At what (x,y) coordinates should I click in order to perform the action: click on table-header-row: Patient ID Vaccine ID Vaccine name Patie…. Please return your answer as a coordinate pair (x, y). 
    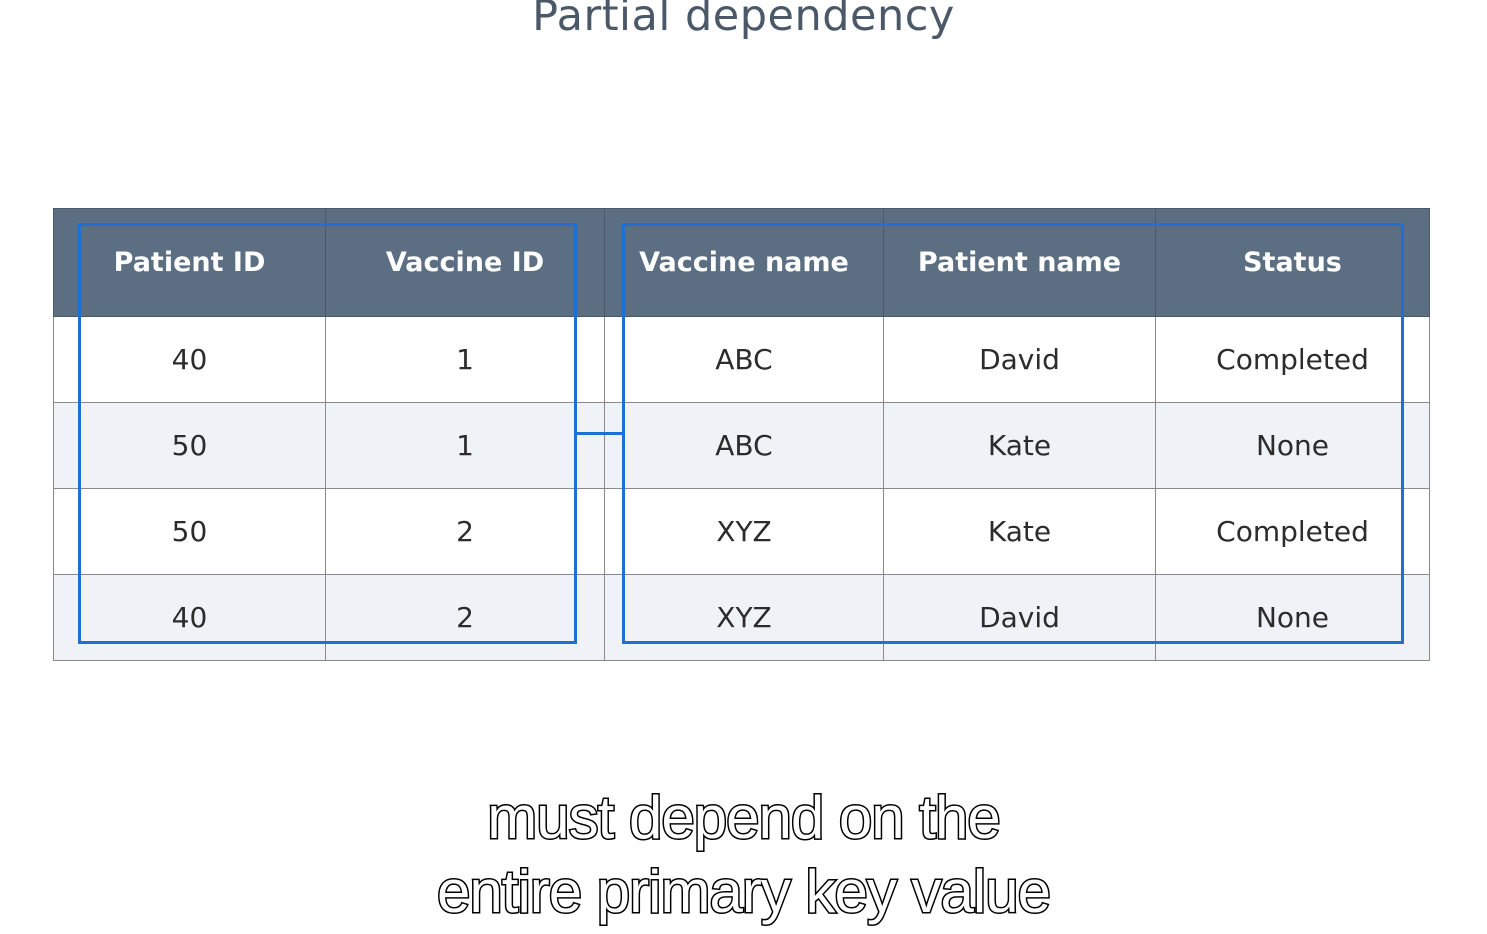
    Looking at the image, I should click on (741, 262).